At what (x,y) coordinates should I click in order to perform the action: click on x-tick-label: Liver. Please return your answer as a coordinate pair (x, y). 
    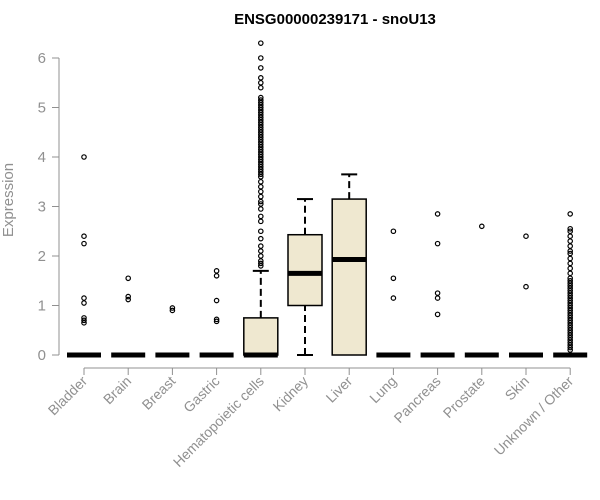
    Looking at the image, I should click on (339, 389).